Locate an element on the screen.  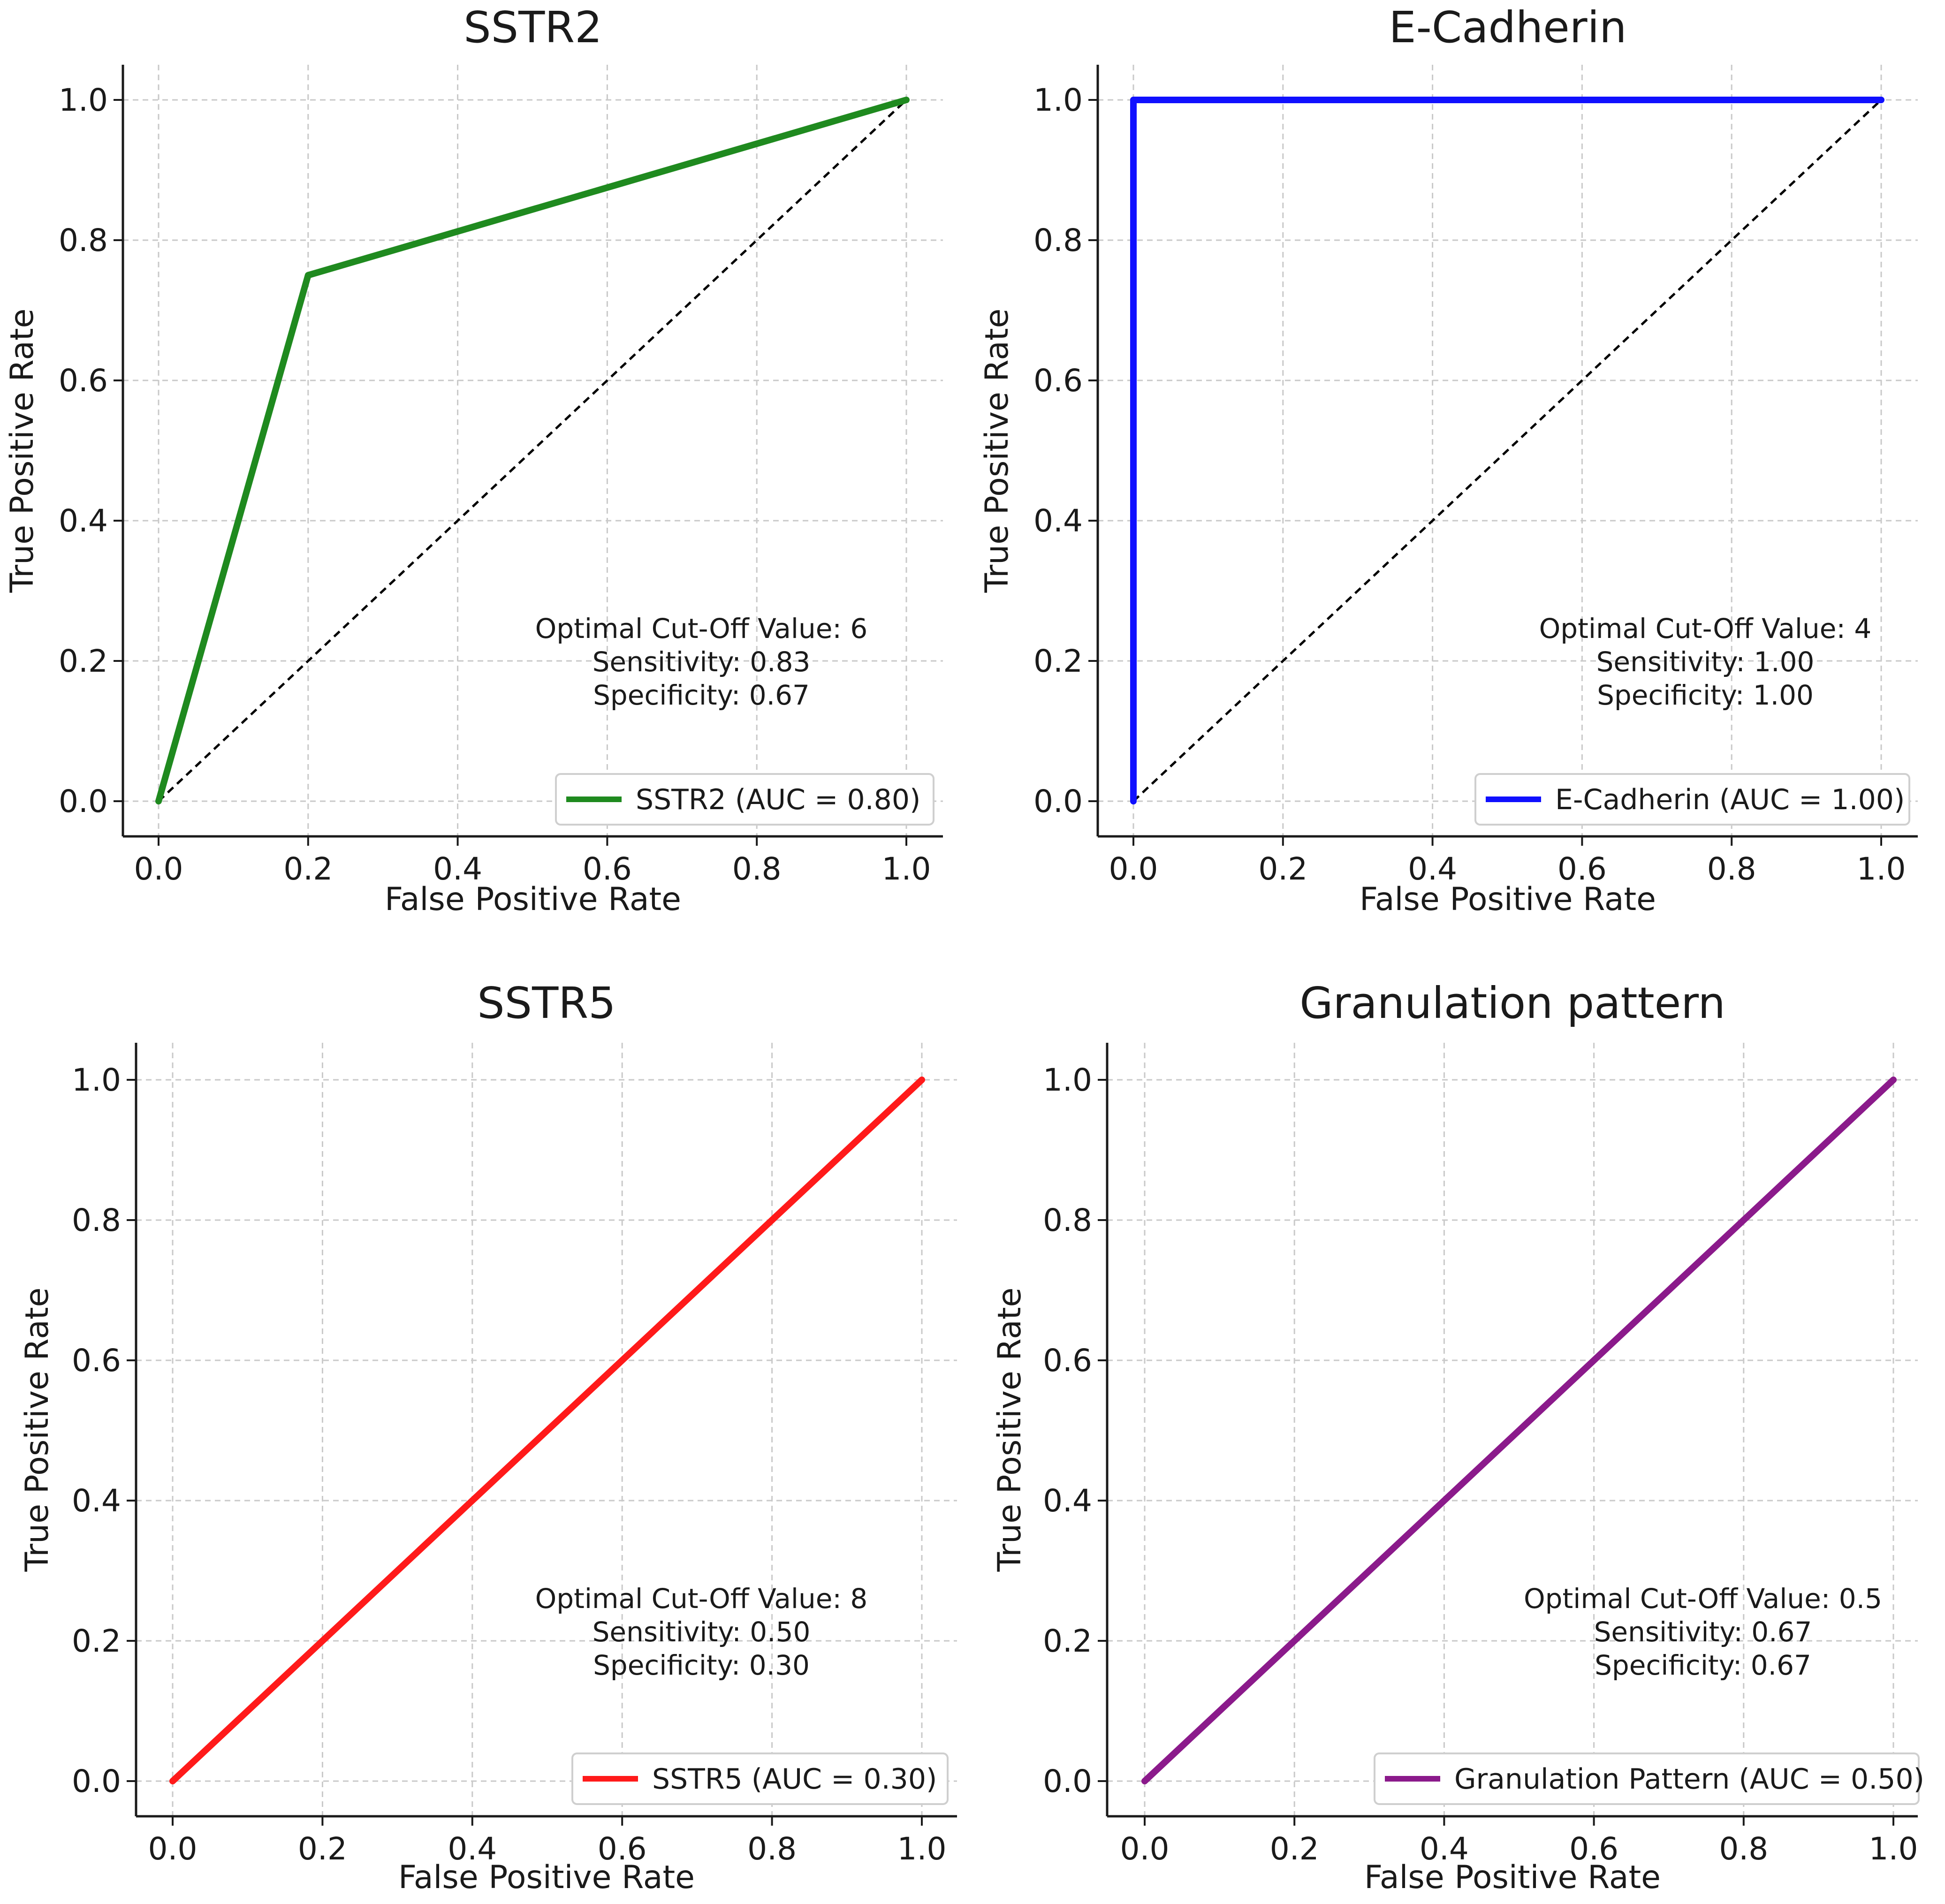
legend: Granulation Pattern (AUC = 0.50) is located at coordinates (1649, 1779).